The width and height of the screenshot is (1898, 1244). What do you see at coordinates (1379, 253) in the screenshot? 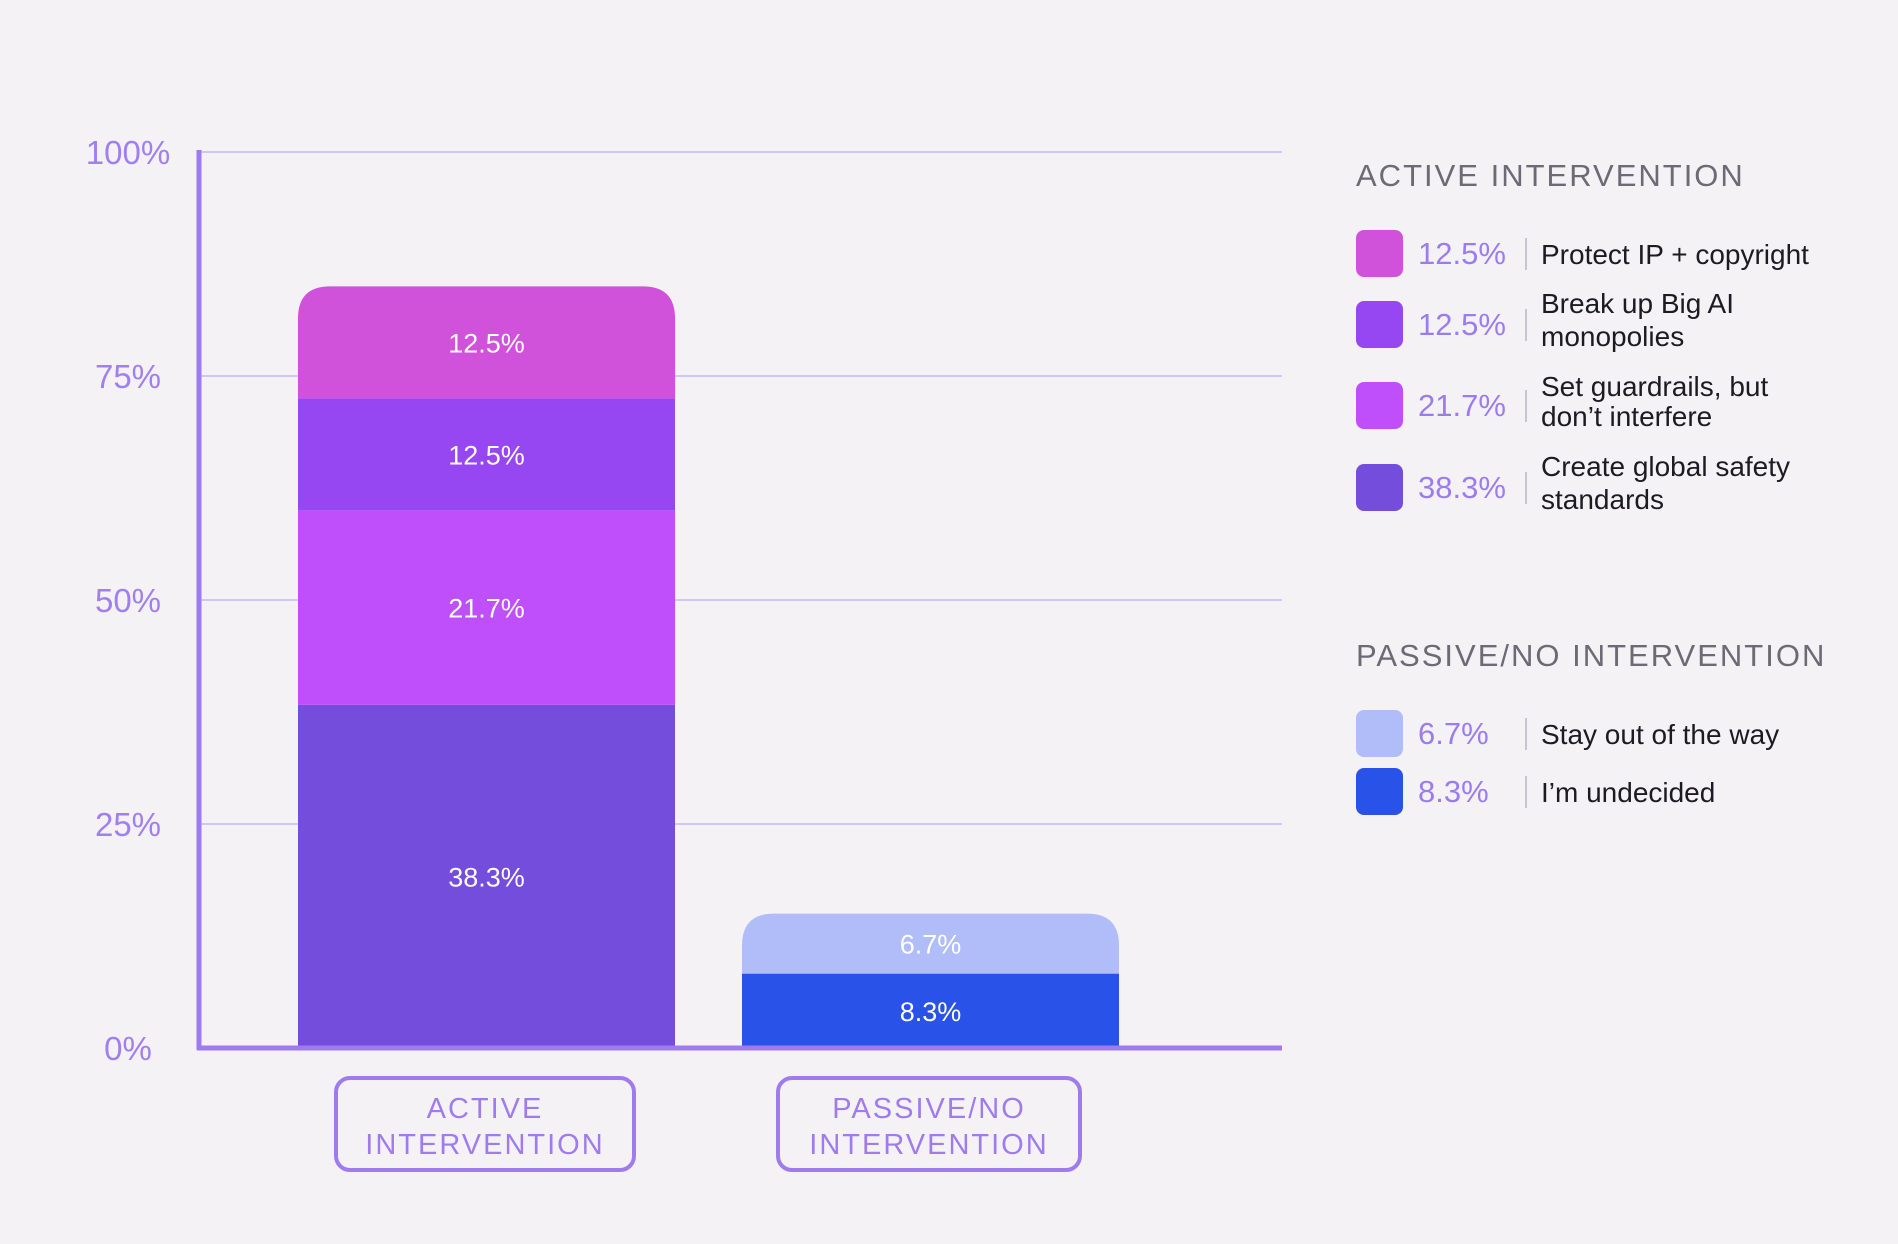
I see `legend-swatch-protect-ip` at bounding box center [1379, 253].